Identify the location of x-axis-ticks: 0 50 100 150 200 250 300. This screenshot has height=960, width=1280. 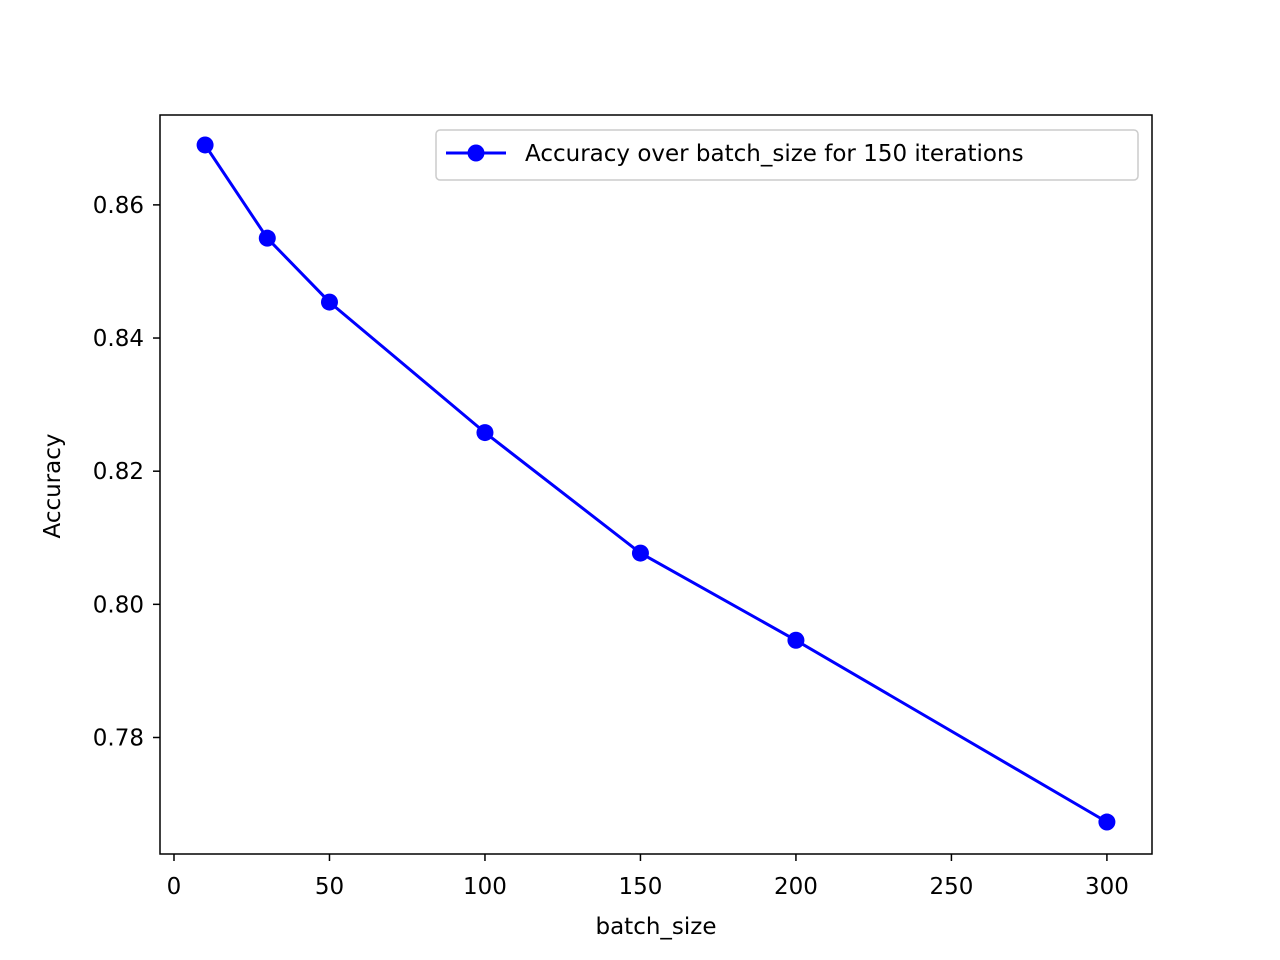
(648, 877).